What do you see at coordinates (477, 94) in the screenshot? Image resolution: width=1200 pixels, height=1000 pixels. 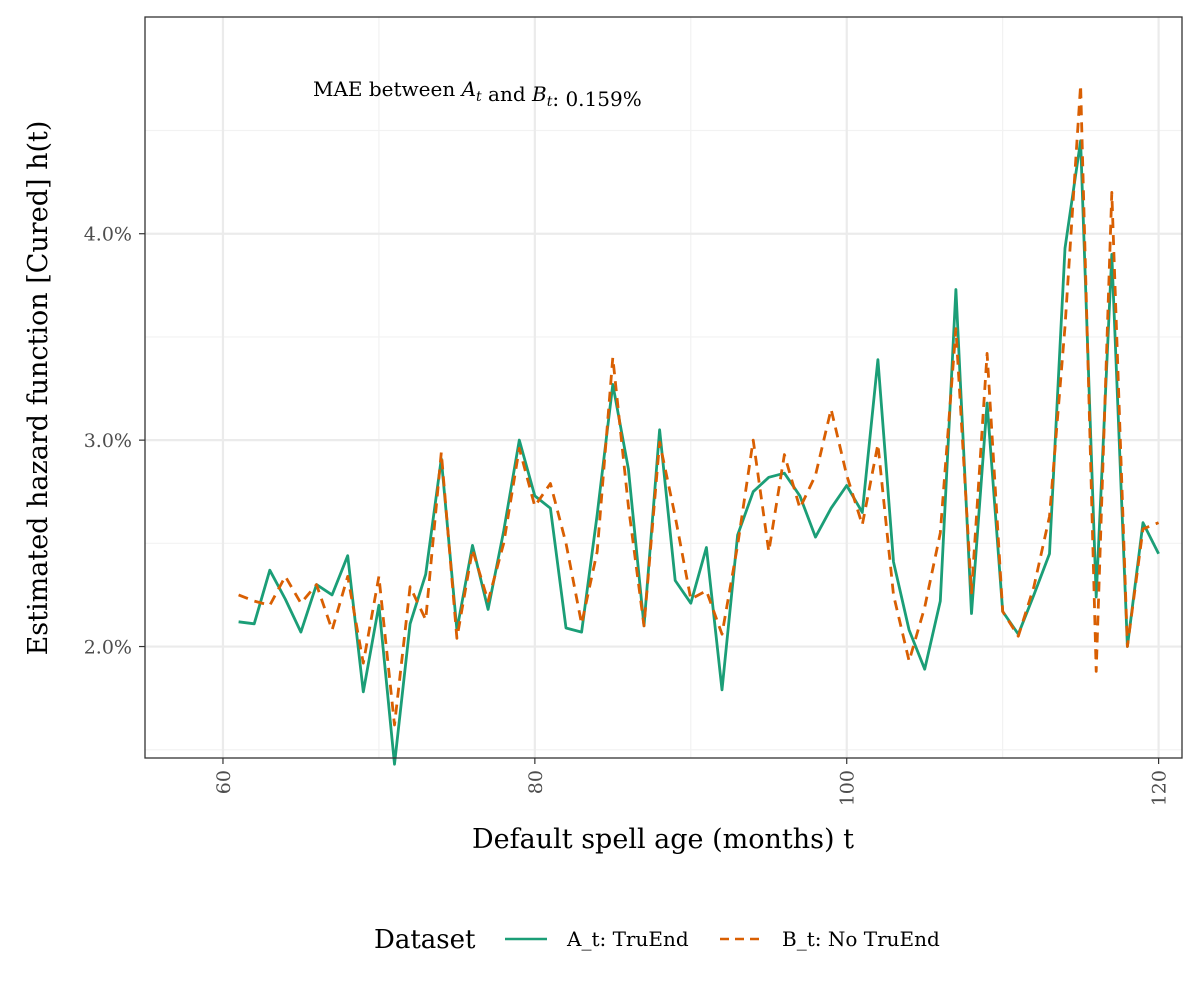 I see `mae-annotation: MAE between At and Bt: 0.159%` at bounding box center [477, 94].